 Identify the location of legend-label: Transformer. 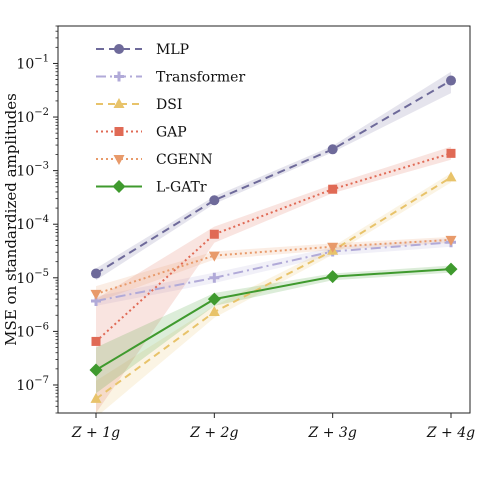
(200, 78).